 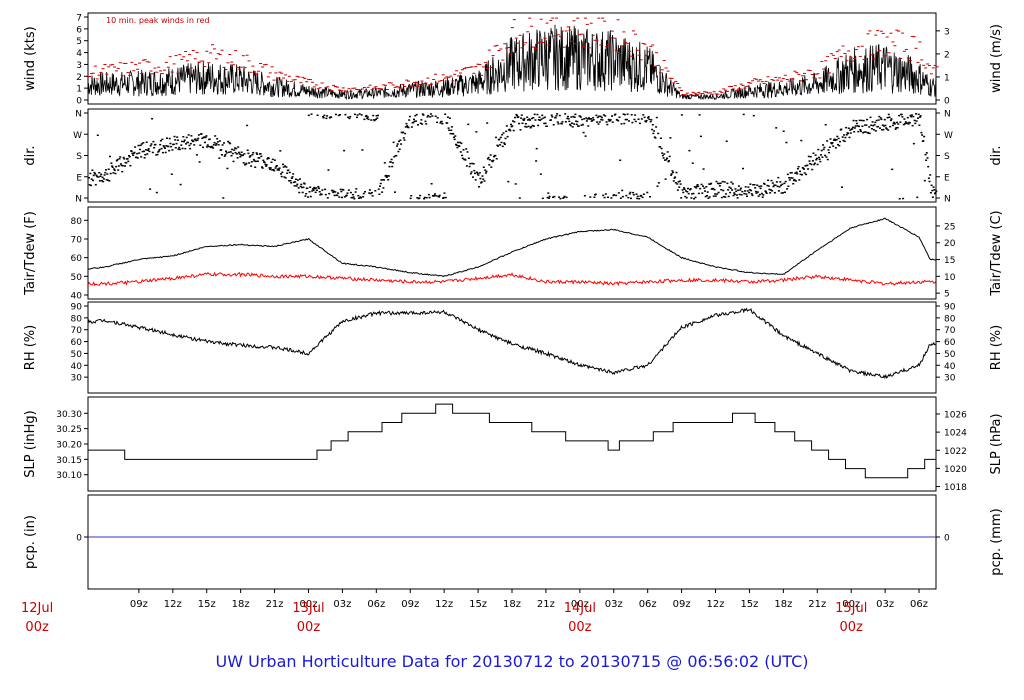 I want to click on x-tick-label: 09z, so click(x=410, y=604).